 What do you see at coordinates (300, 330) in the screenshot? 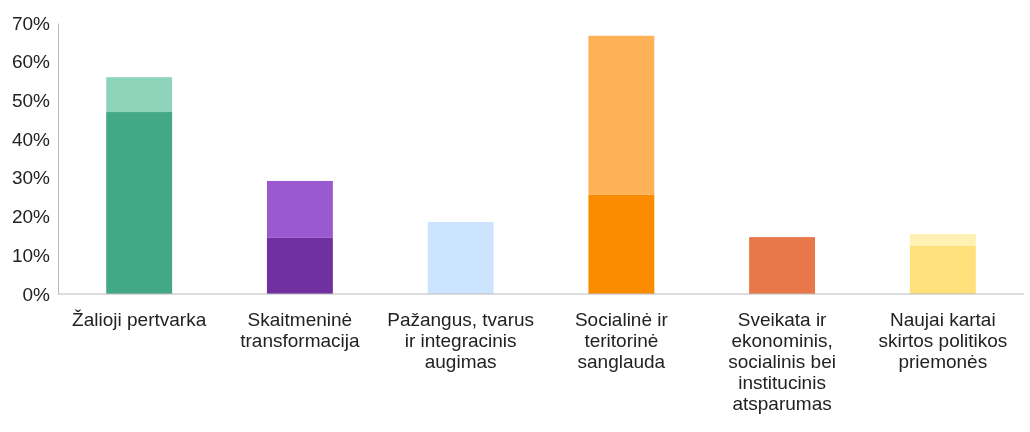
I see `x-tick-label: Skaitmeninė transformacija` at bounding box center [300, 330].